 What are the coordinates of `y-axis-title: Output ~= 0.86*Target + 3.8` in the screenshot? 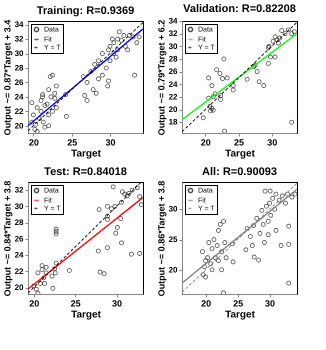 It's located at (161, 238).